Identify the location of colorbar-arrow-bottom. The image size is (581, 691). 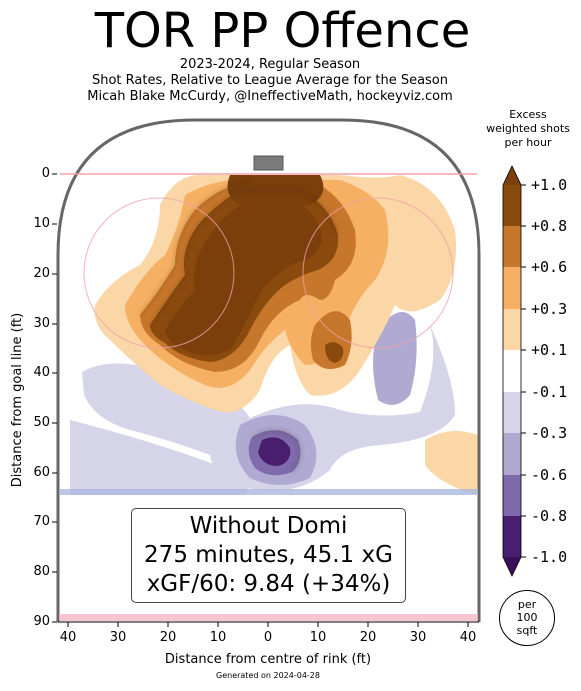
(512, 566).